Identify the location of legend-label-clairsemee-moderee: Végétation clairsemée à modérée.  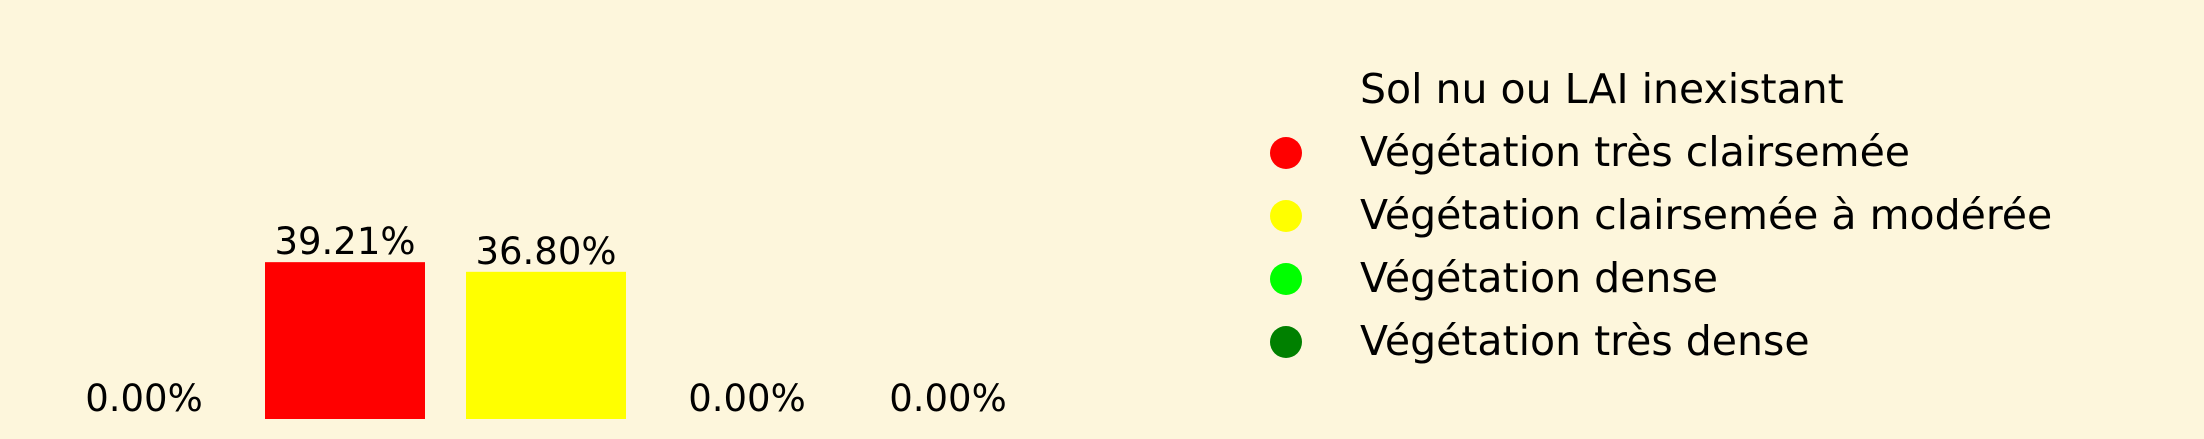
(1706, 215).